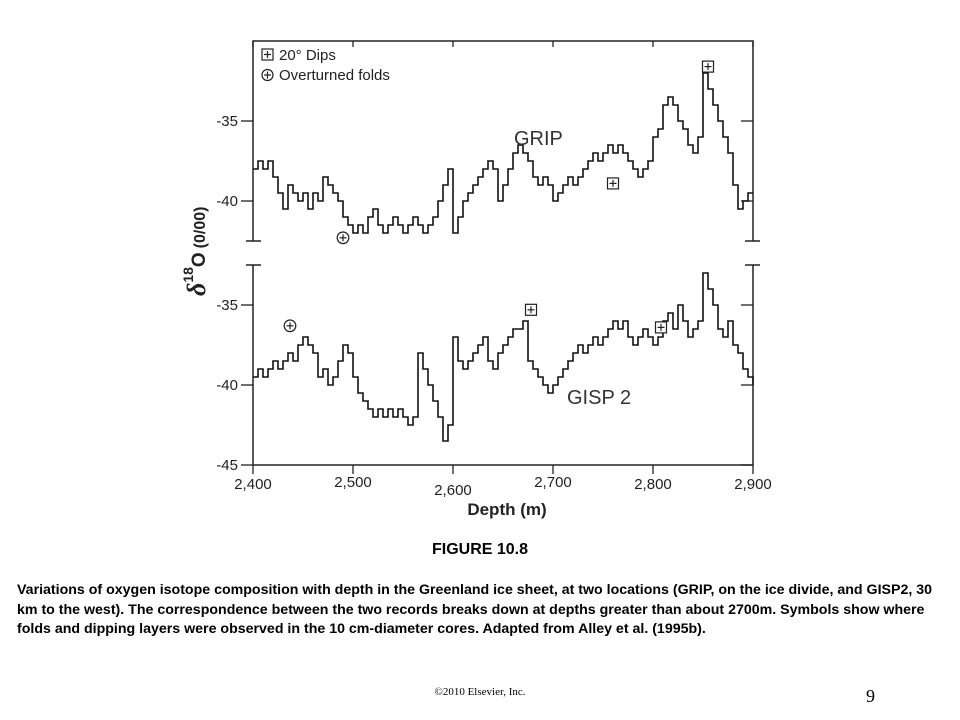 The width and height of the screenshot is (960, 720). Describe the element at coordinates (267, 54) in the screenshot. I see `legend-boxed-plus-icon` at that location.